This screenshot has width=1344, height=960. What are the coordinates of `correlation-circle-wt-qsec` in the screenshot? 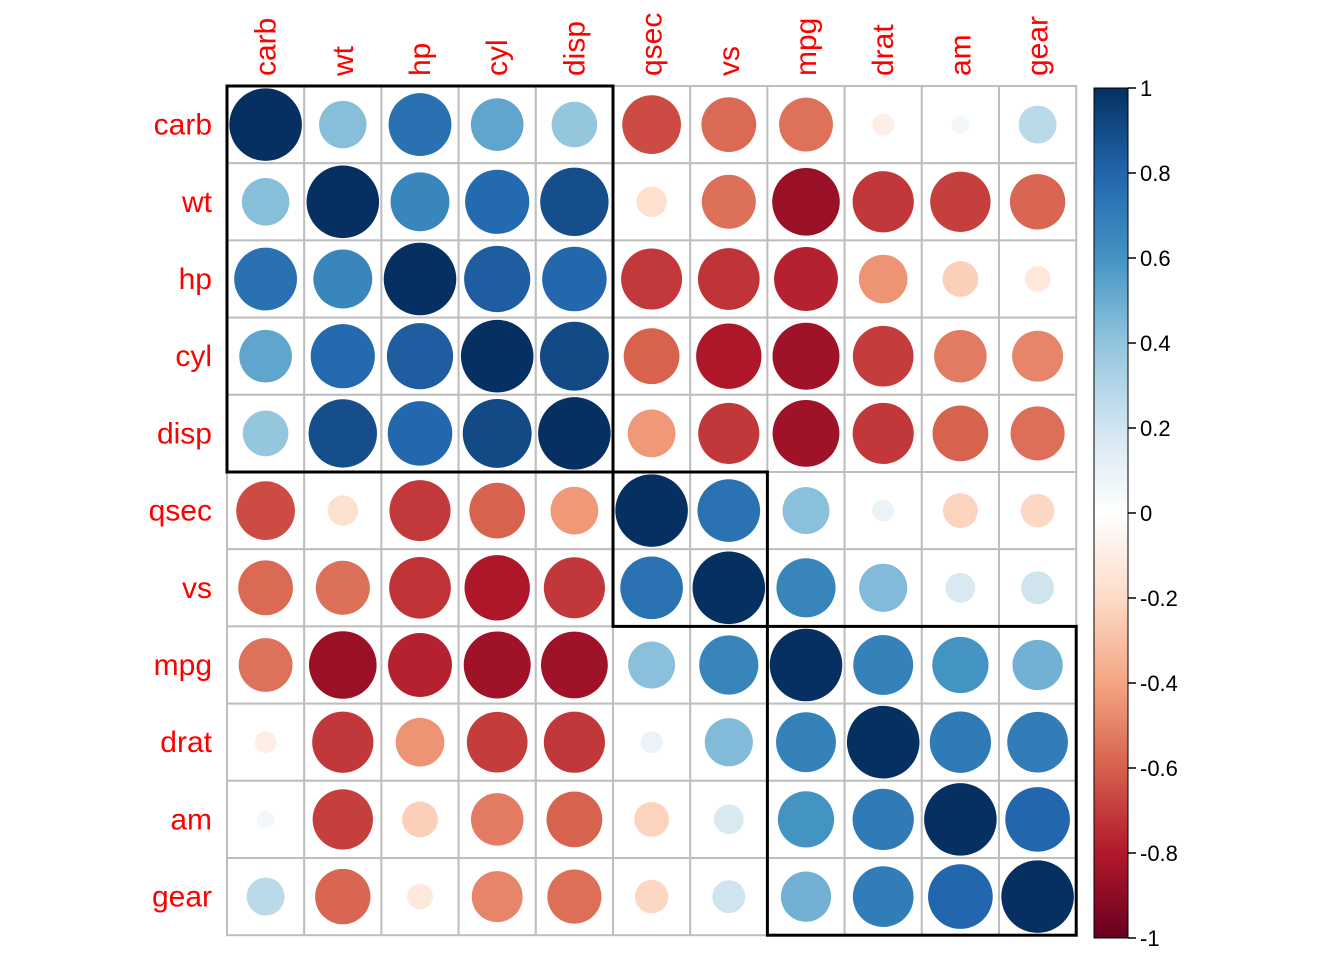 It's located at (651, 201).